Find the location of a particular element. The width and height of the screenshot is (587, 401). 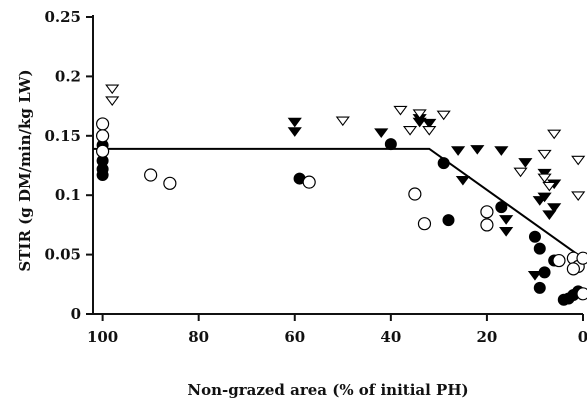

y-tick-label: 0.05 is located at coordinates (62, 255).